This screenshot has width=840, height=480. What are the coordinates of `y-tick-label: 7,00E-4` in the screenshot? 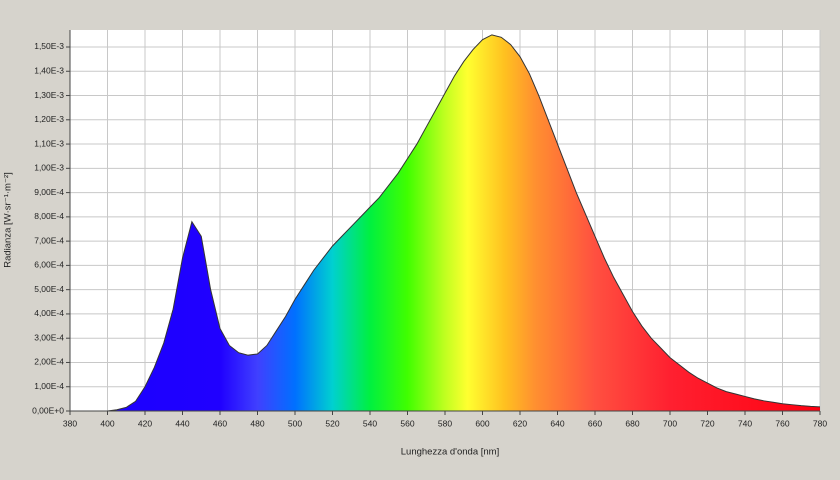 It's located at (49, 240).